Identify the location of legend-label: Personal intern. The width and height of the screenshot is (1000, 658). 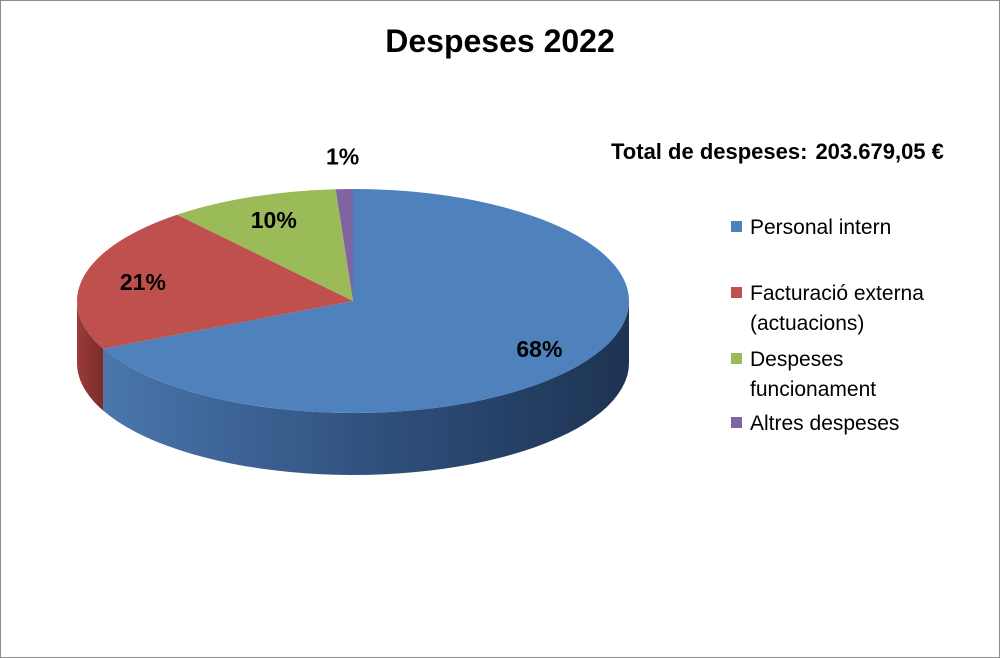
(821, 227).